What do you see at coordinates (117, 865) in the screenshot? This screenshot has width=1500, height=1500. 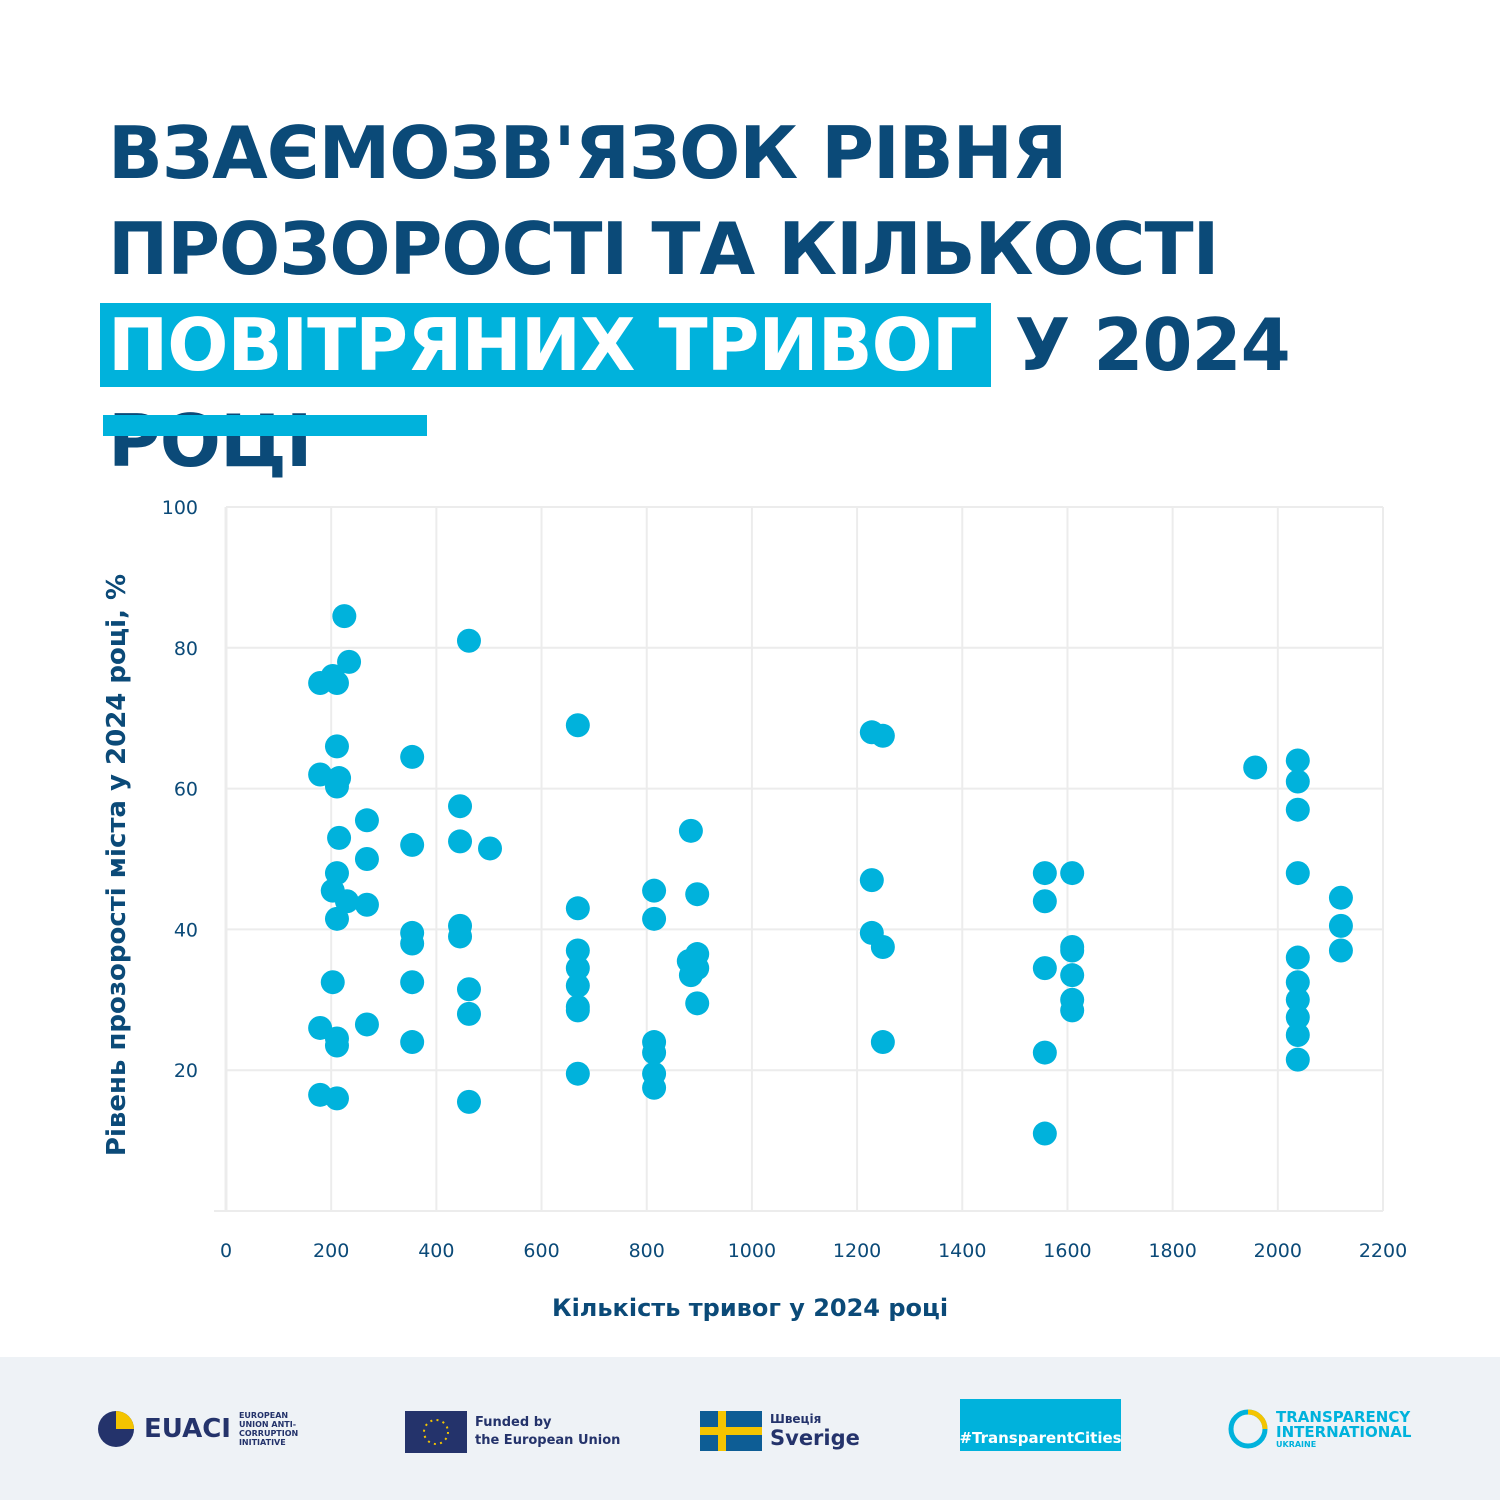 I see `y-axis-label: Рівень прозорості міста у 2024 році, %` at bounding box center [117, 865].